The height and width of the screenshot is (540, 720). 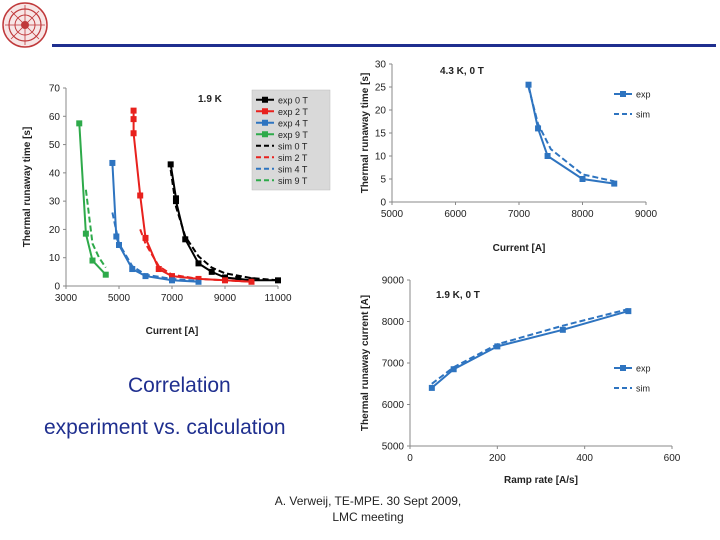 I want to click on chart-title: 4.3 K, 0 T, so click(x=462, y=71).